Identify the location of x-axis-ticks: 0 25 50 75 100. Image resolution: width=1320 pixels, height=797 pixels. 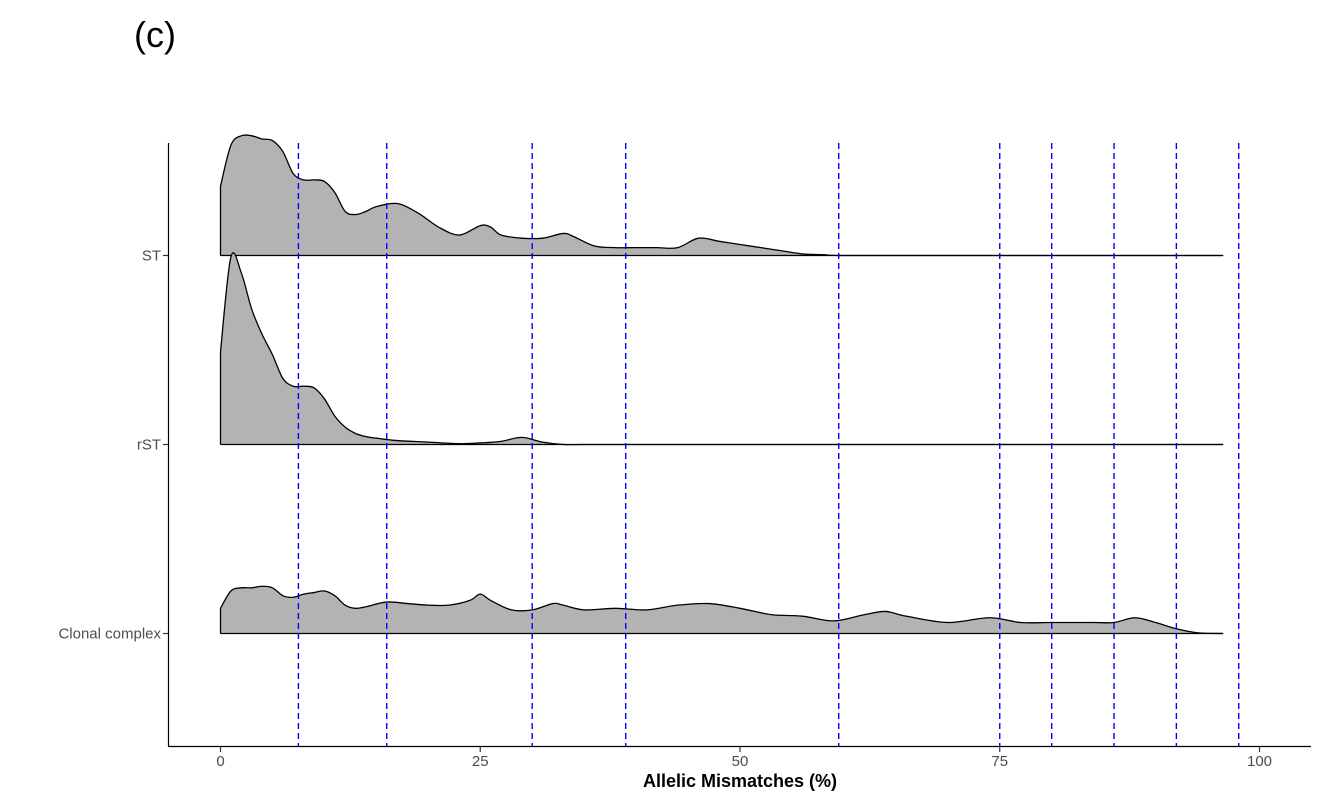
(744, 758).